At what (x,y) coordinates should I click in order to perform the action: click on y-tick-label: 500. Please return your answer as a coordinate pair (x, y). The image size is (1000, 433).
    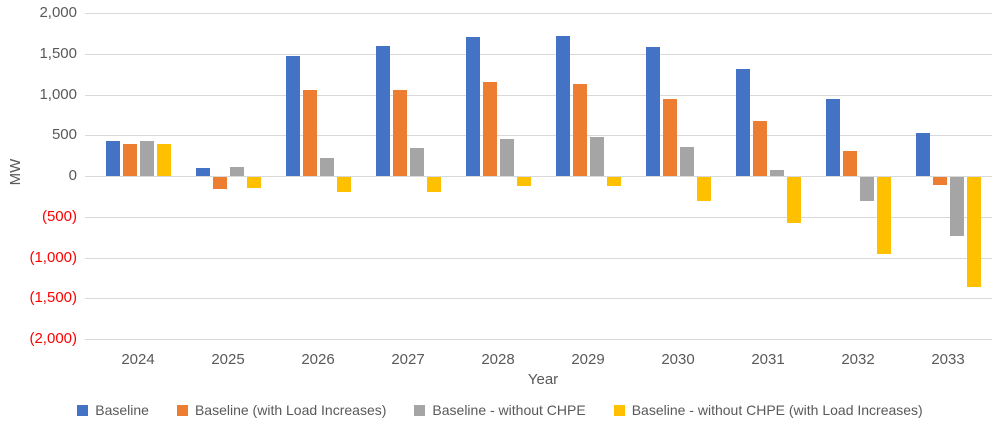
    Looking at the image, I should click on (64, 134).